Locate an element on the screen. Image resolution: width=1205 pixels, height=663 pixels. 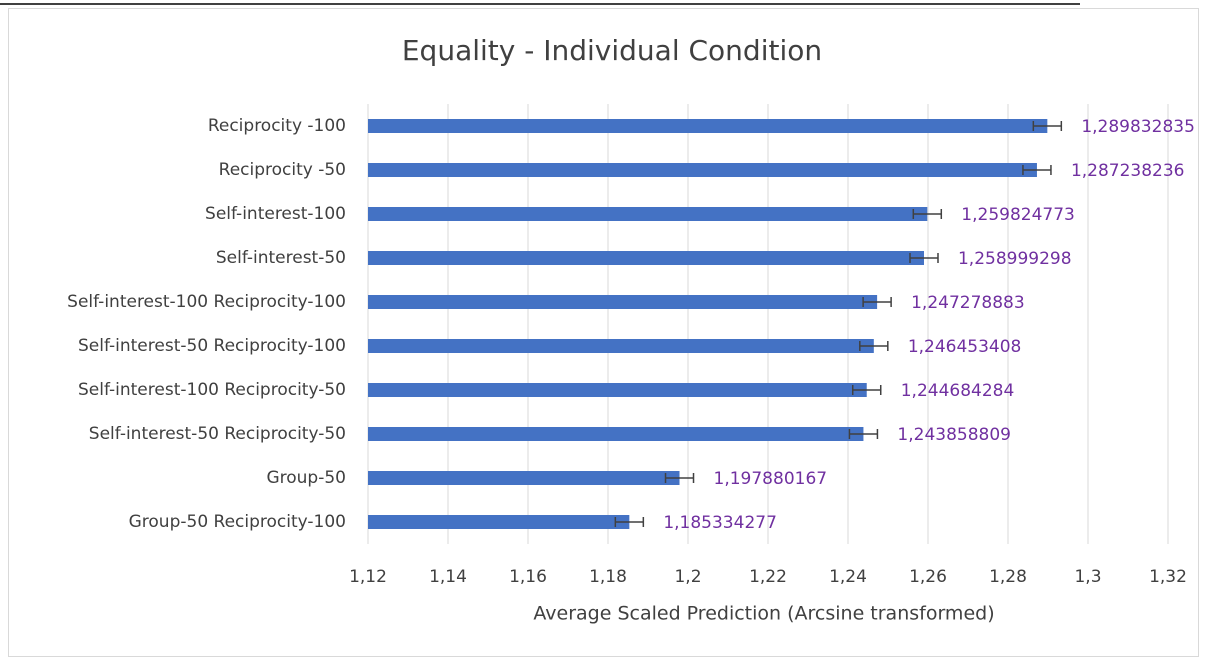
x-tick-label: 1,22 is located at coordinates (768, 577).